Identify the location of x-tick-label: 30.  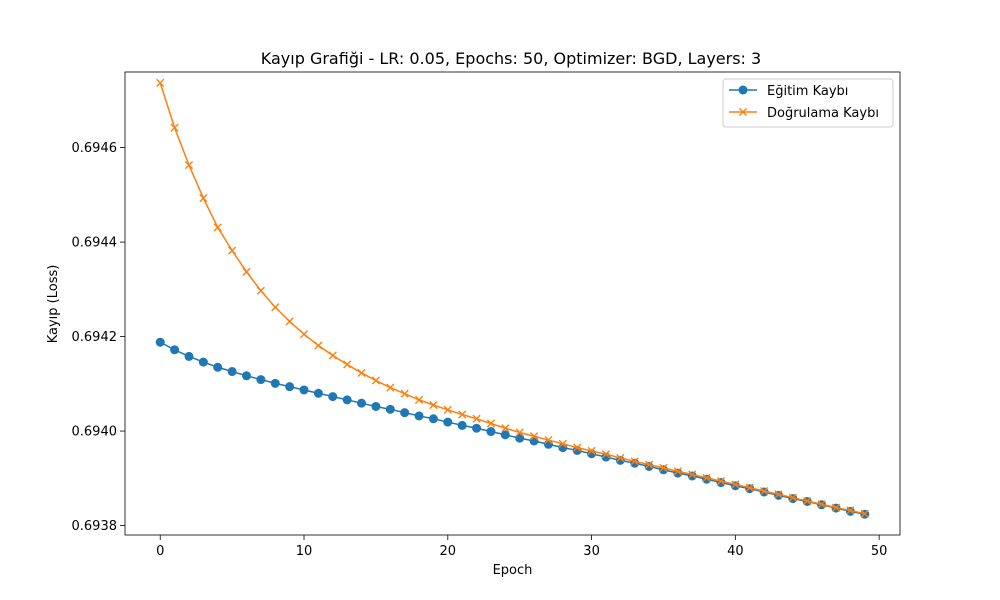
(591, 551).